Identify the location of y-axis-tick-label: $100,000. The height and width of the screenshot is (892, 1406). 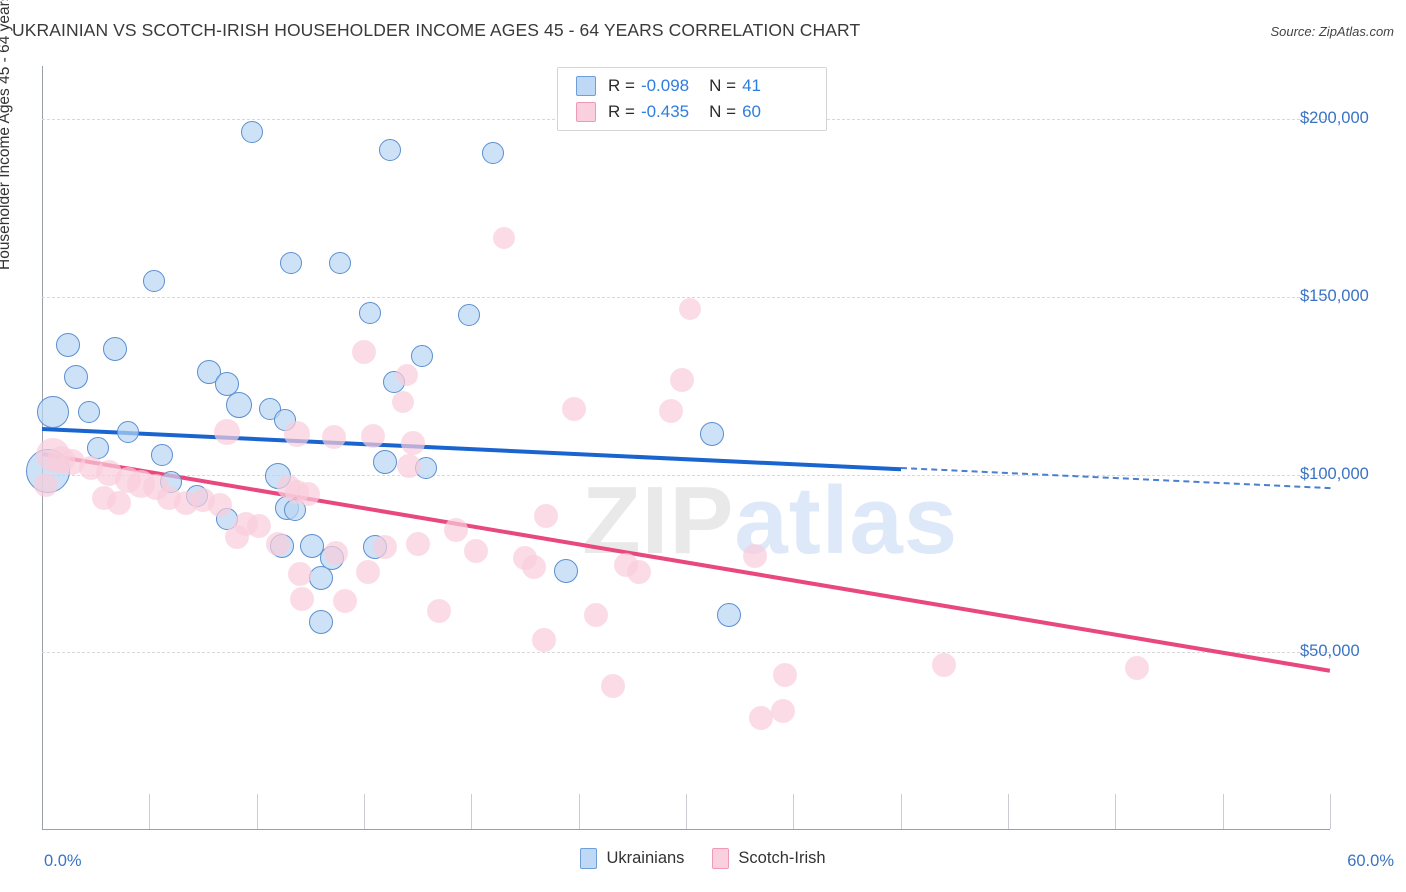
(1334, 473).